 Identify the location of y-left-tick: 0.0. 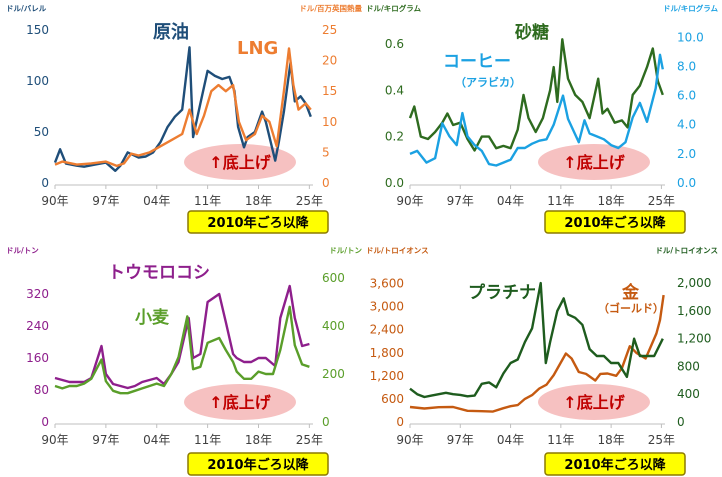
(394, 183).